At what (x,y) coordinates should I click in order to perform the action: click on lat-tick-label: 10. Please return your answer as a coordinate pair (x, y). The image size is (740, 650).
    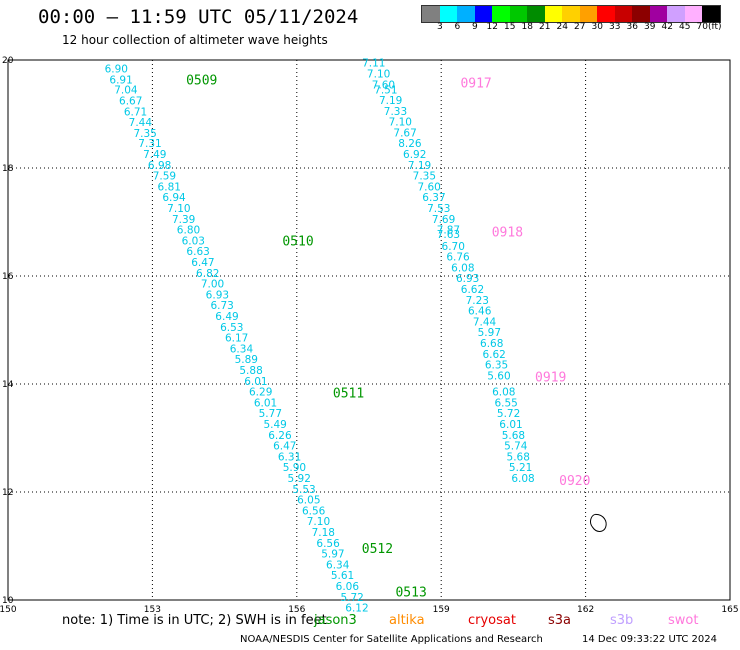
    Looking at the image, I should click on (8, 601).